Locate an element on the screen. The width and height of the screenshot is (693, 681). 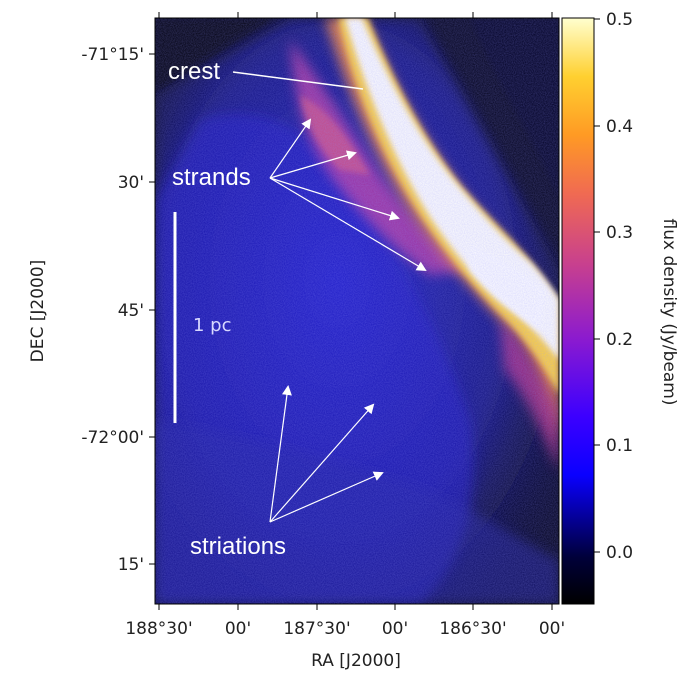
x-tick-label: 188°30' is located at coordinates (158, 629).